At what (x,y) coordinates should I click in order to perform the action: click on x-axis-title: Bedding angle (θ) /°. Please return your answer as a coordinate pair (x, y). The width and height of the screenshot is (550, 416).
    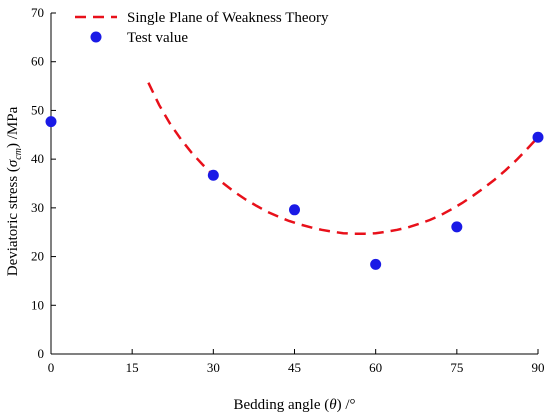
    Looking at the image, I should click on (294, 405).